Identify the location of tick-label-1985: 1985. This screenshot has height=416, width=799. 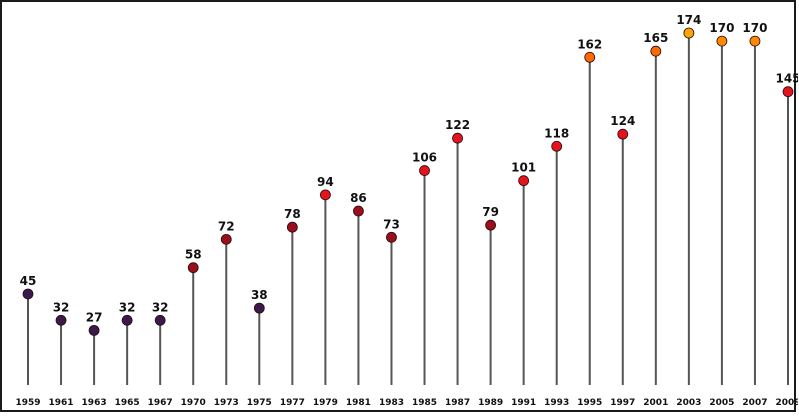
(424, 403).